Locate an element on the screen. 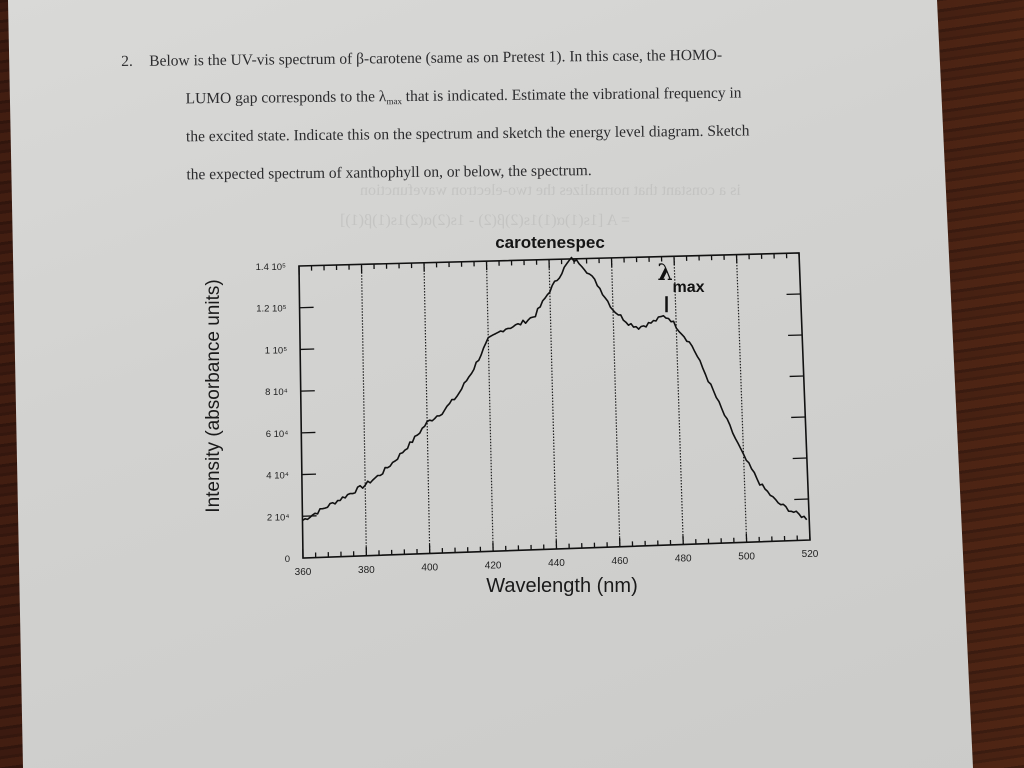  y-tick-label: 0 is located at coordinates (287, 559).